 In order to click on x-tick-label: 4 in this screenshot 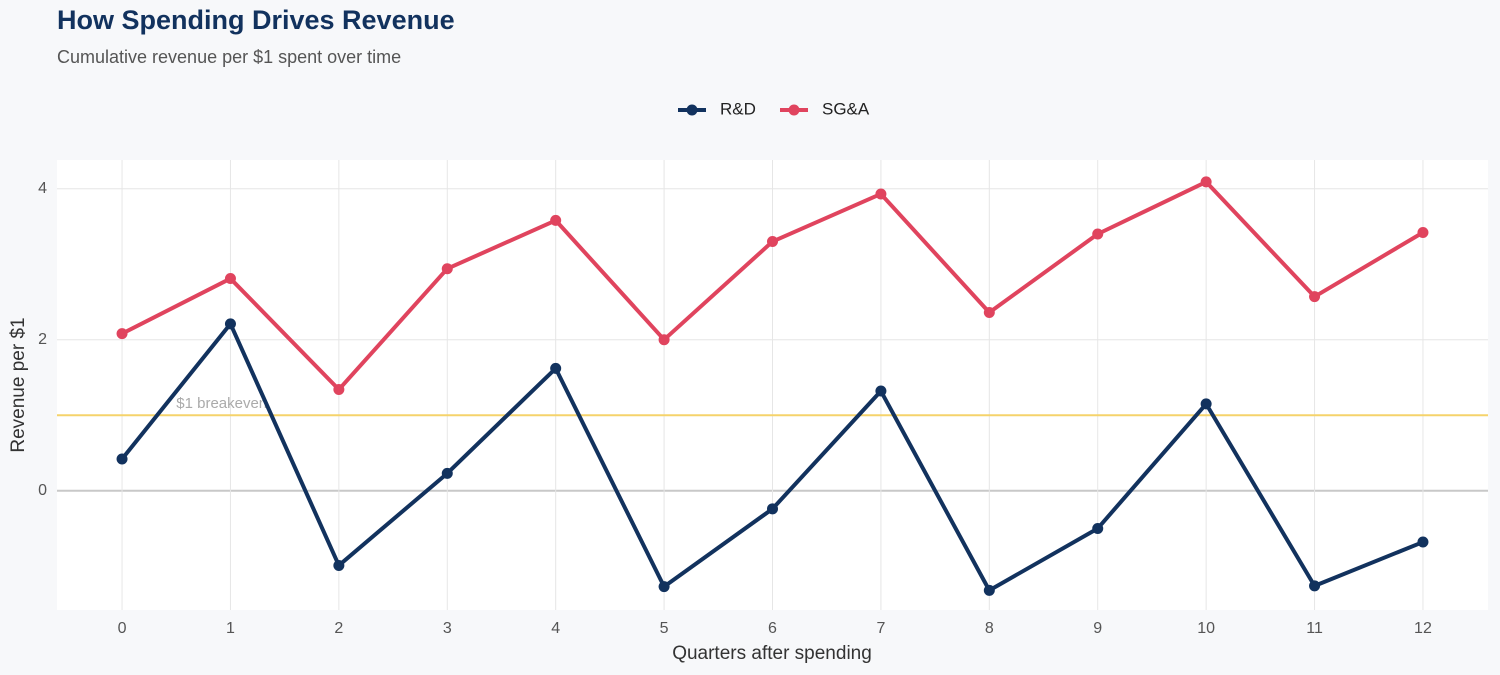, I will do `click(555, 628)`.